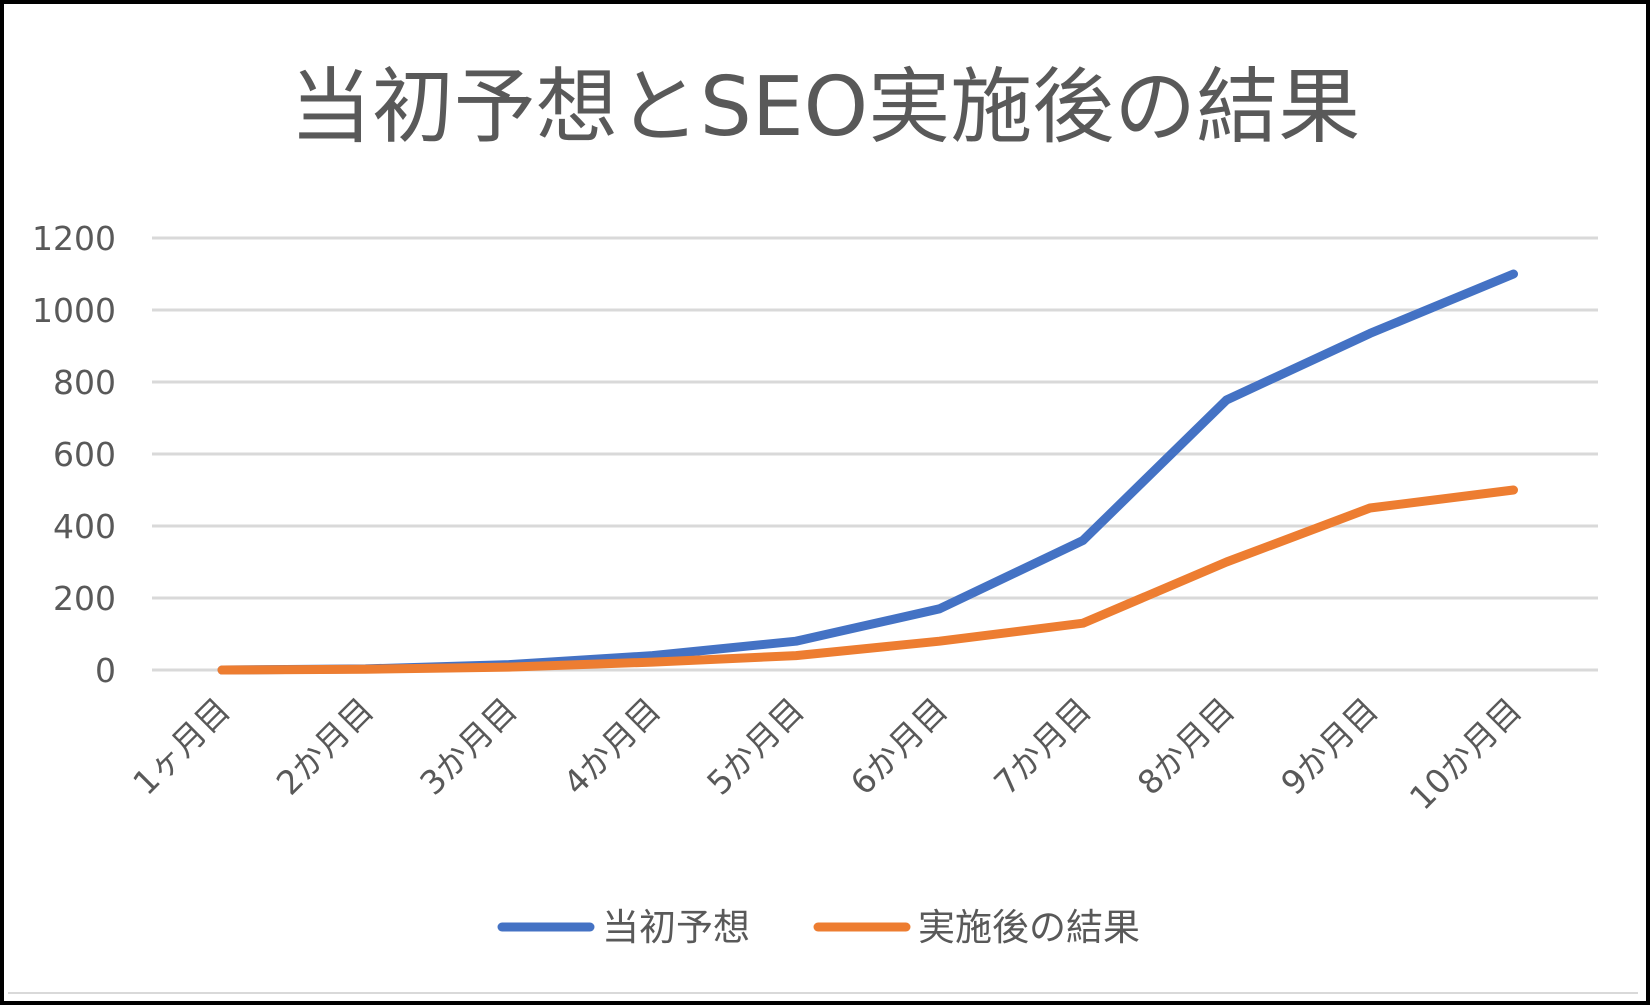 Image resolution: width=1650 pixels, height=1005 pixels. What do you see at coordinates (1042, 746) in the screenshot?
I see `x-tick-label: 7か月目` at bounding box center [1042, 746].